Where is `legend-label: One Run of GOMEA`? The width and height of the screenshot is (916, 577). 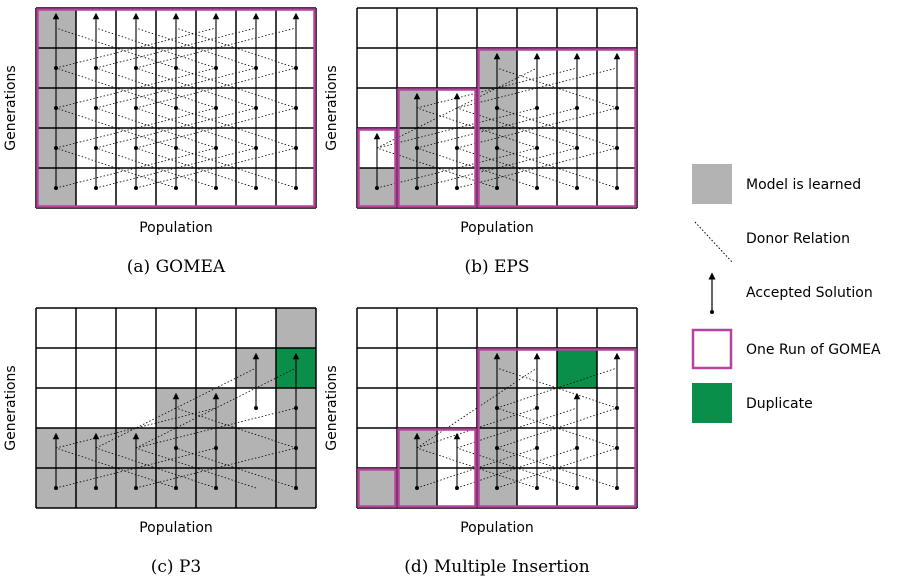
legend-label: One Run of GOMEA is located at coordinates (813, 350).